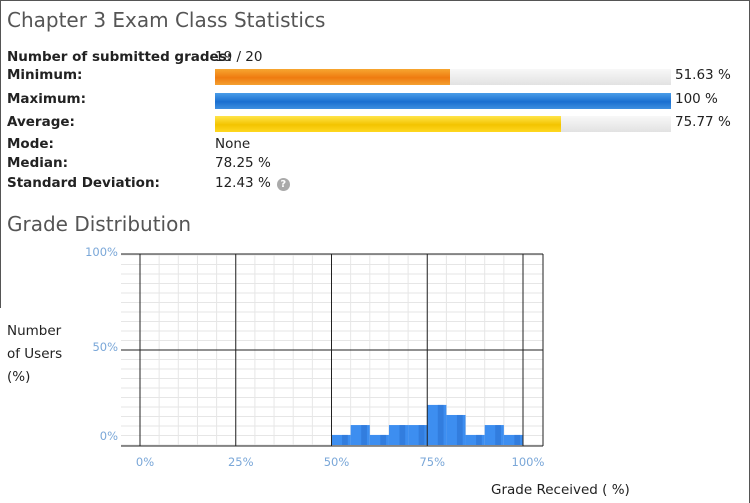 The width and height of the screenshot is (750, 503). Describe the element at coordinates (703, 75) in the screenshot. I see `minimum-value: 51.63 %` at that location.